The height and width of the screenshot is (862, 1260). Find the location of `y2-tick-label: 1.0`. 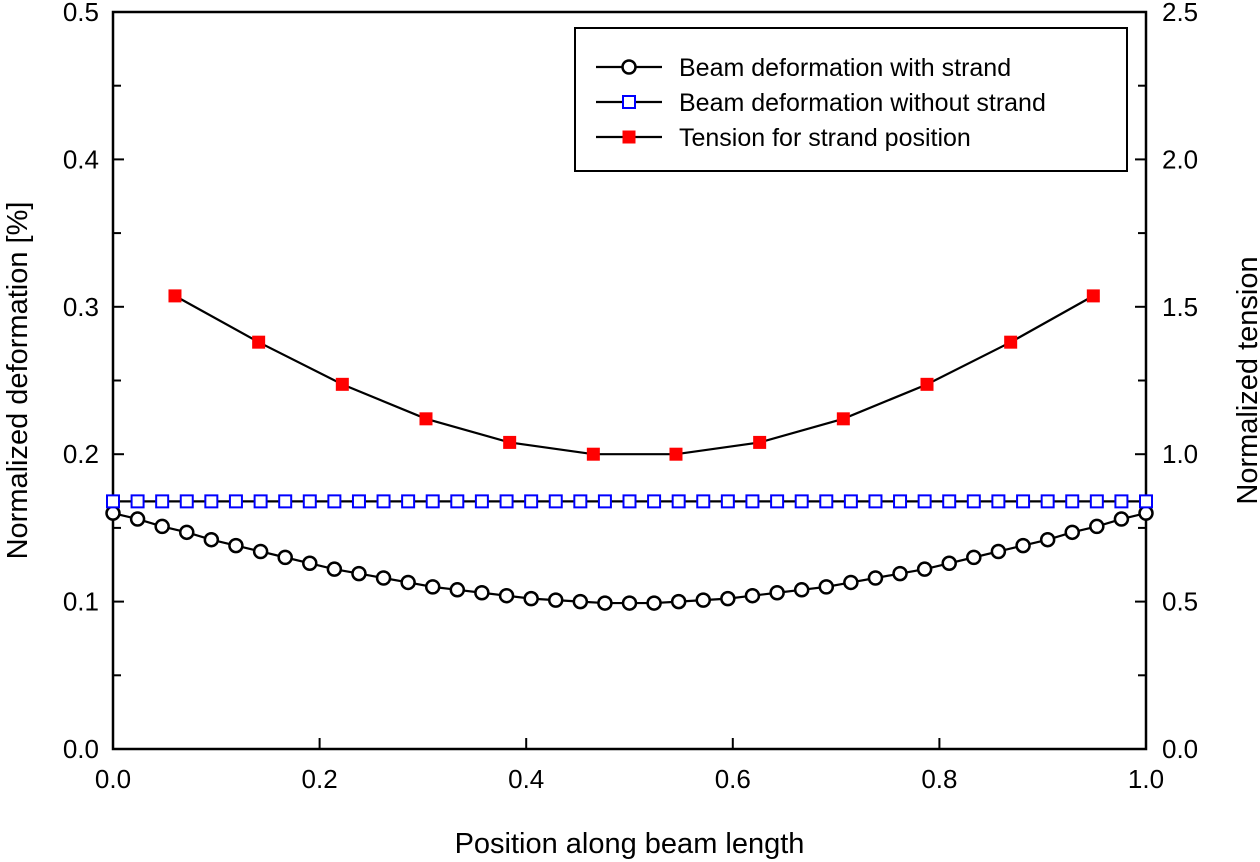

y2-tick-label: 1.0 is located at coordinates (1180, 454).